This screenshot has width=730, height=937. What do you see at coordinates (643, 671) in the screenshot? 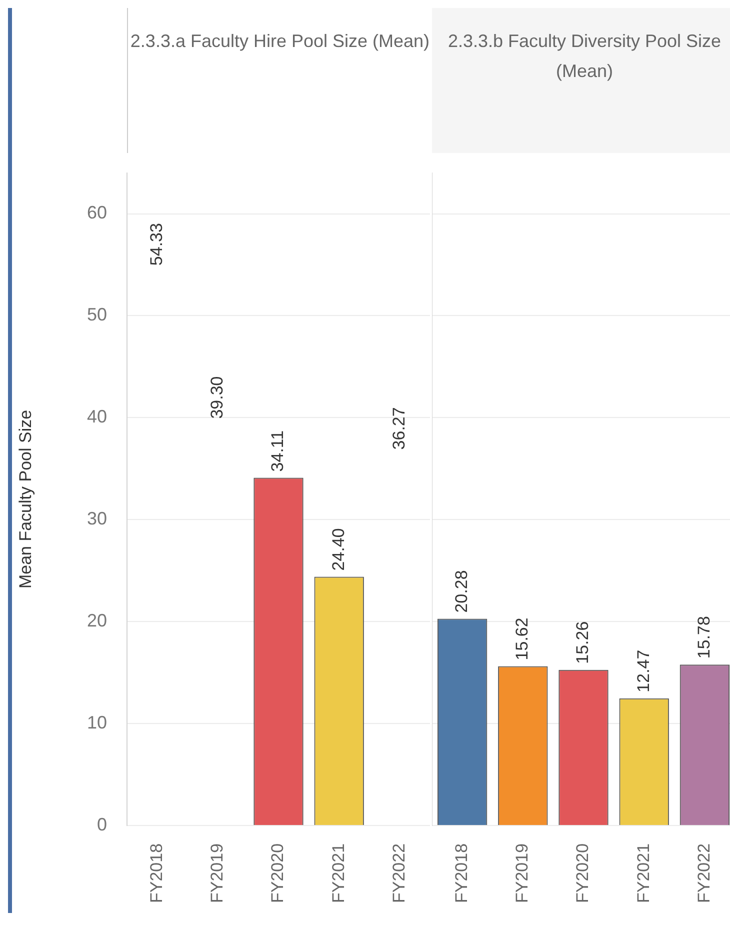
I see `data-label: 12.47` at bounding box center [643, 671].